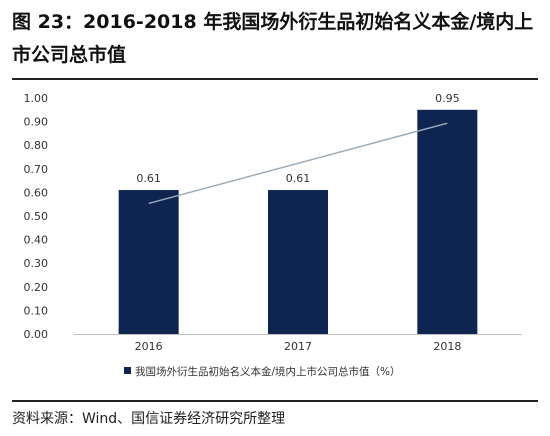 The image size is (550, 436). What do you see at coordinates (36, 98) in the screenshot?
I see `y-tick-label: 1.00` at bounding box center [36, 98].